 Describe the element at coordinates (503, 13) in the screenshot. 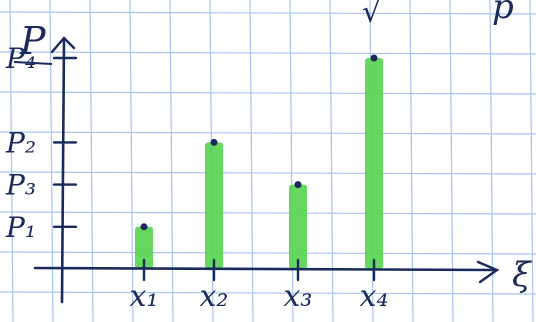

I see `top-right-fragment: p` at that location.